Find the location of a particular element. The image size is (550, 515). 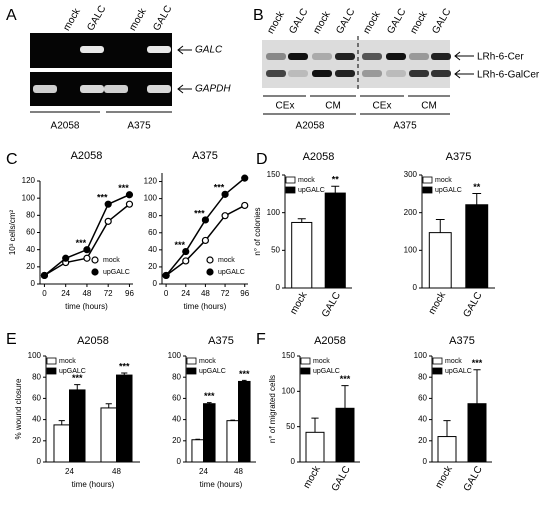

panel-letter: A is located at coordinates (11, 15).